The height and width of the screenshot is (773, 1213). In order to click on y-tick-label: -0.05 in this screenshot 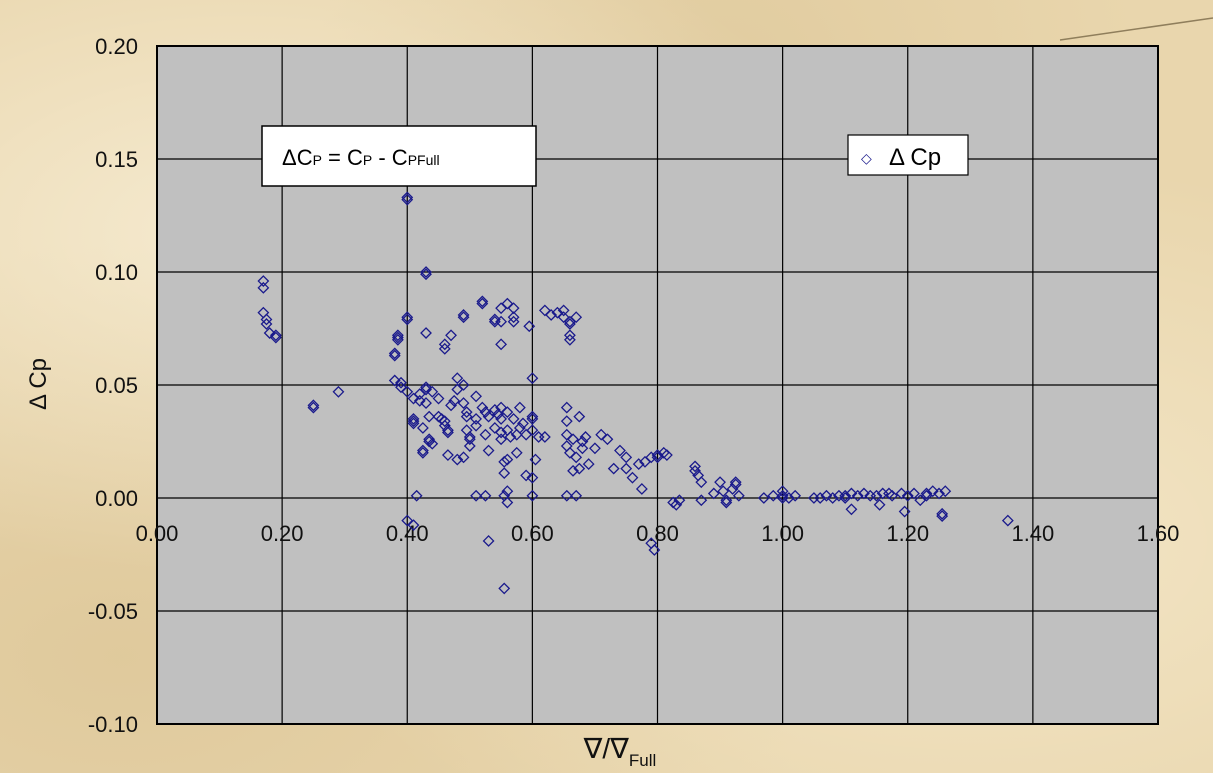, I will do `click(113, 611)`.